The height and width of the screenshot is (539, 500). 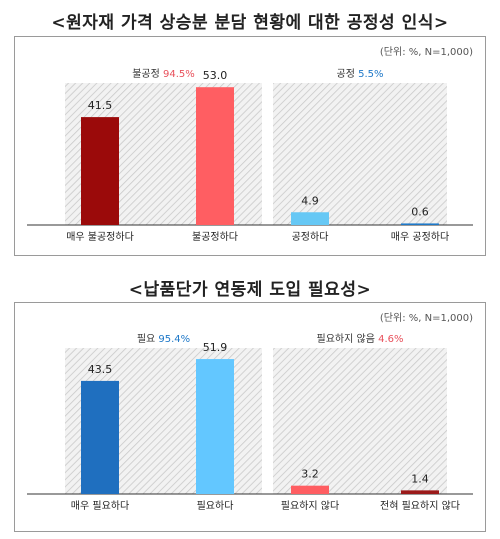 I want to click on value-label: 51.9, so click(x=215, y=347).